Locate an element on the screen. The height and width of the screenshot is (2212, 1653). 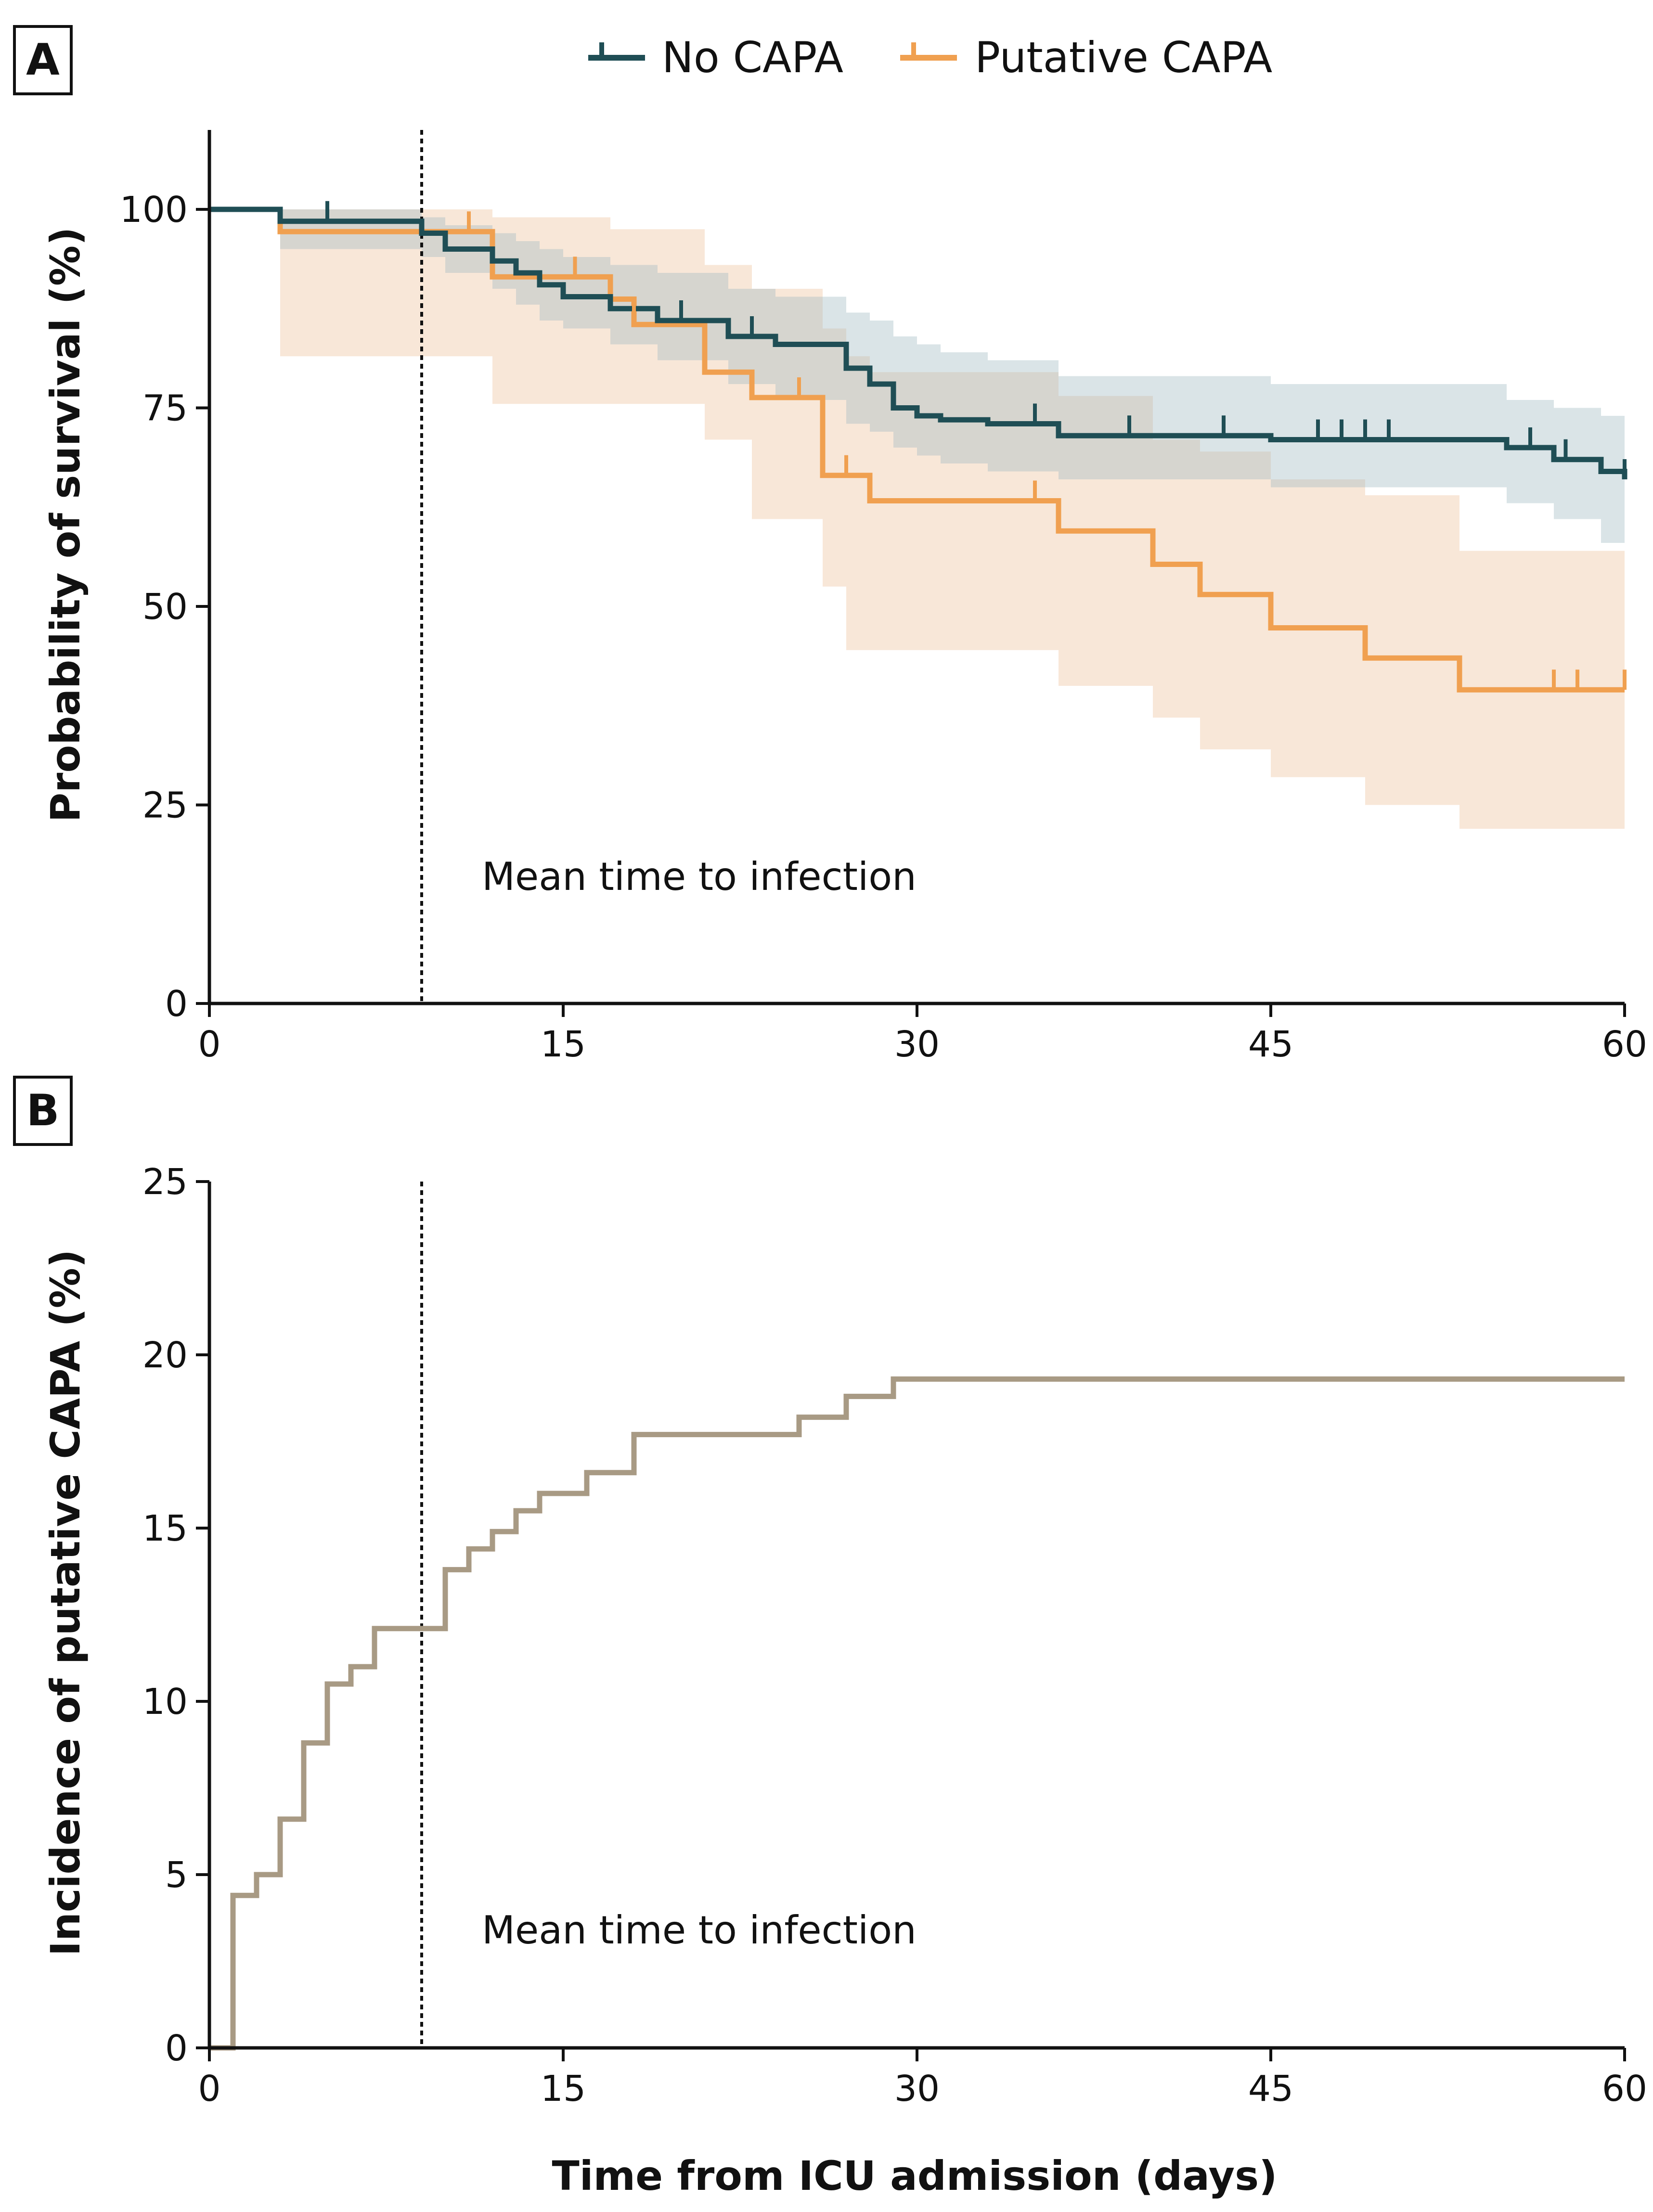
legend-item-no-capa: No CAPA is located at coordinates (715, 57).